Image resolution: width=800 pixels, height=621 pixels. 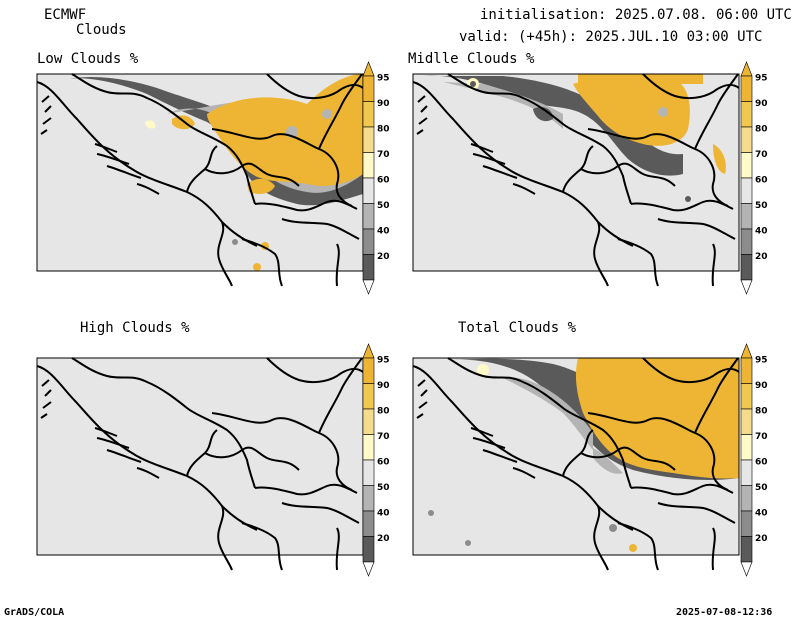 I want to click on colorbar-middle: 95 90 80 70 60 50 40 20, so click(x=754, y=178).